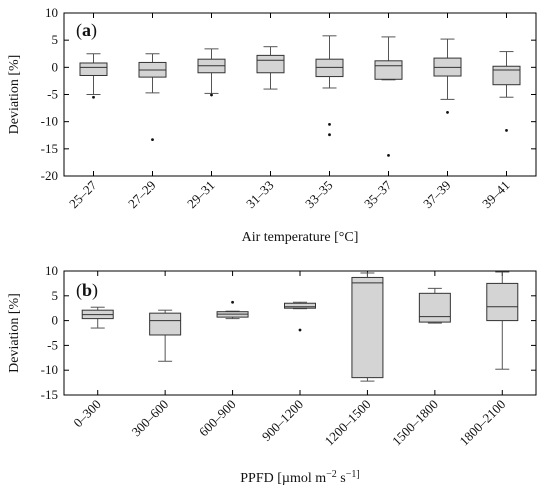  Describe the element at coordinates (49, 175) in the screenshot. I see `y-tick-label: -20` at that location.